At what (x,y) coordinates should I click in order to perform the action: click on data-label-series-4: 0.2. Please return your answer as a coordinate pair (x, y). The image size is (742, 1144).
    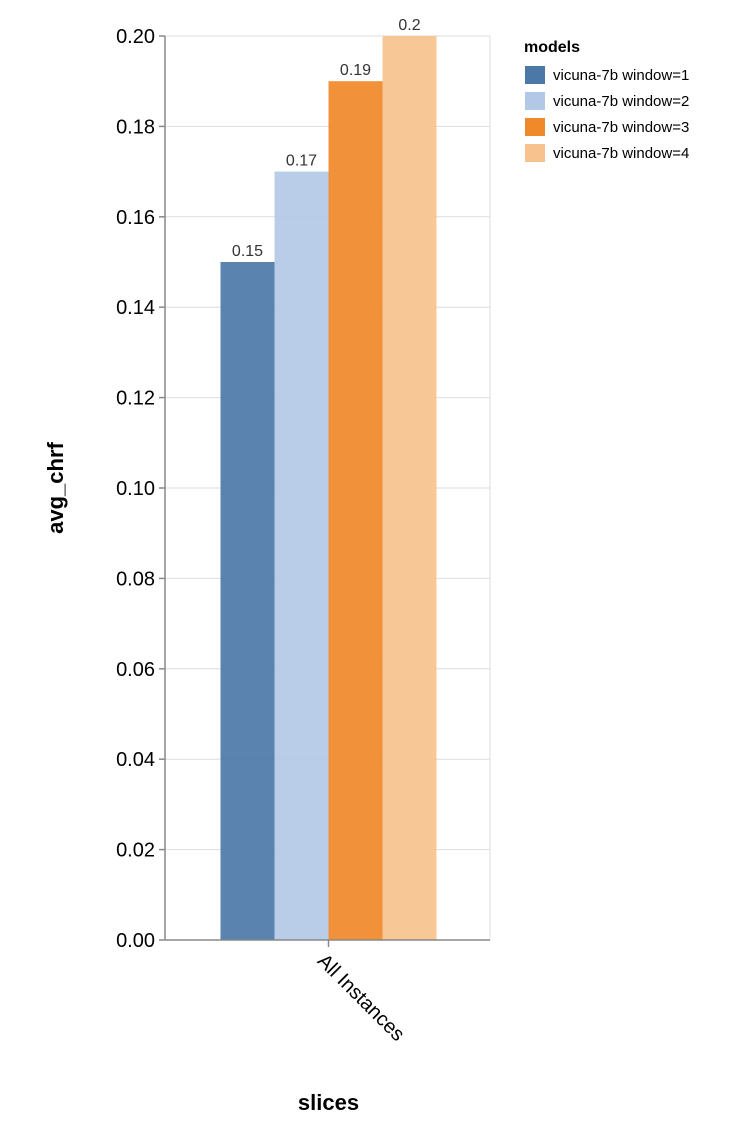
    Looking at the image, I should click on (409, 25).